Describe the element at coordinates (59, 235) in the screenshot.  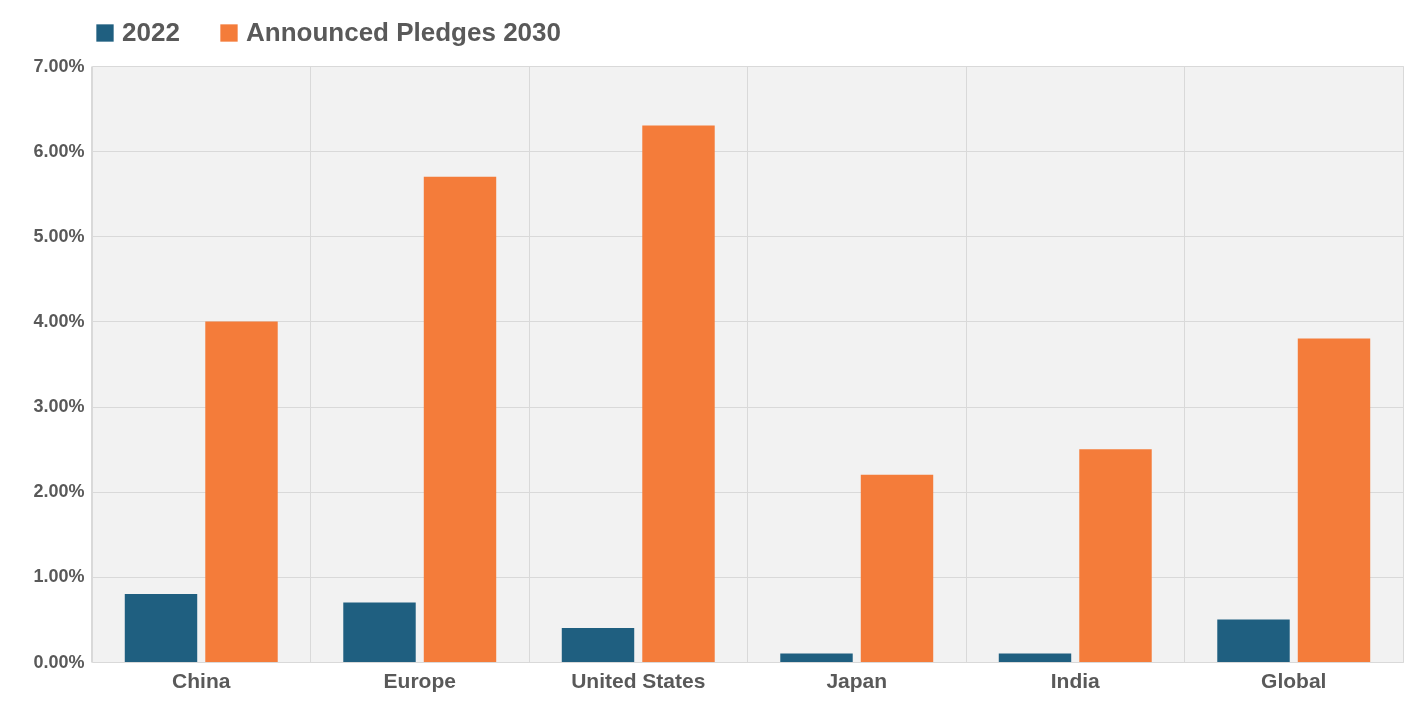
I see `y-tick-label: 5.00%` at that location.